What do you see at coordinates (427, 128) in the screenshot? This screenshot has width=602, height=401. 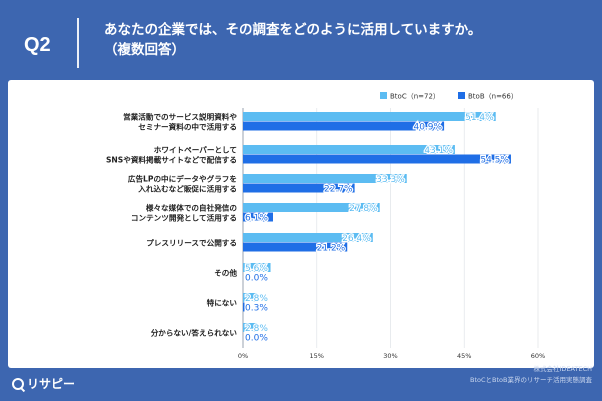 I see `data-label: 40.9%` at bounding box center [427, 128].